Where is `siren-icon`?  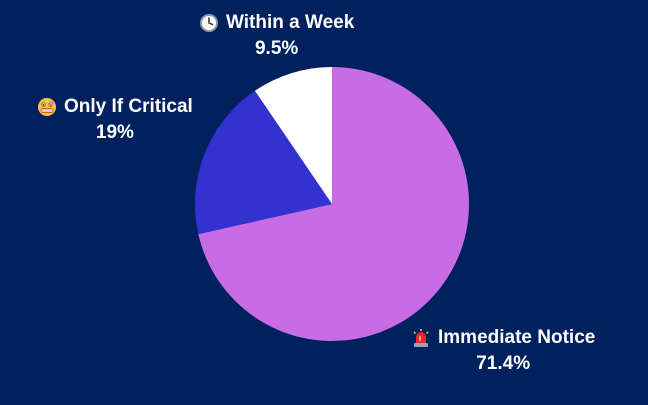
siren-icon is located at coordinates (421, 338).